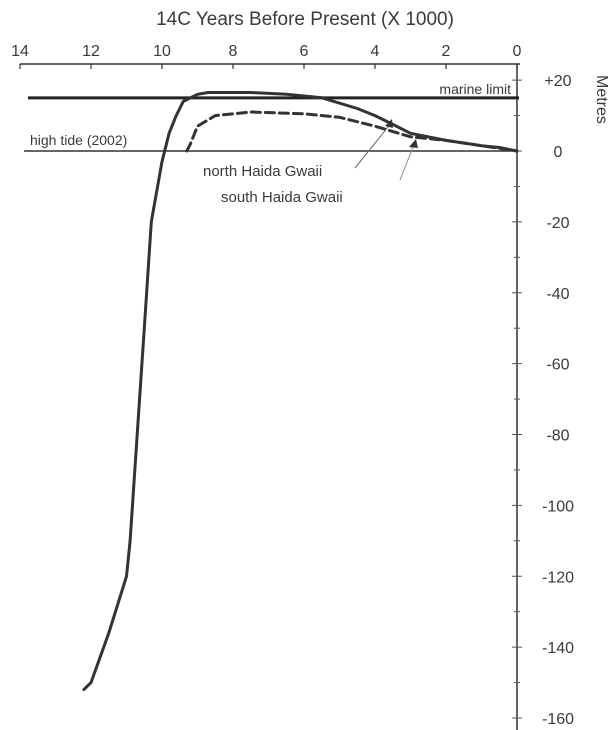 The image size is (611, 730). I want to click on x-tick-label: 6, so click(304, 51).